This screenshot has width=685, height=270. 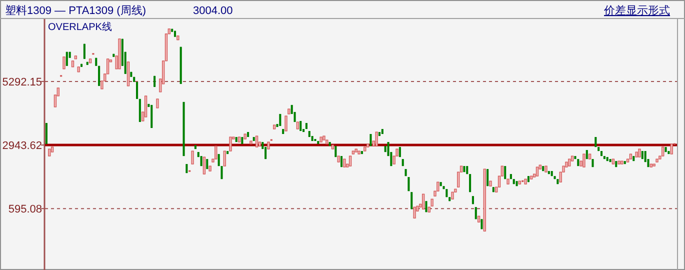 What do you see at coordinates (213, 11) in the screenshot?
I see `annotation: 3004.00` at bounding box center [213, 11].